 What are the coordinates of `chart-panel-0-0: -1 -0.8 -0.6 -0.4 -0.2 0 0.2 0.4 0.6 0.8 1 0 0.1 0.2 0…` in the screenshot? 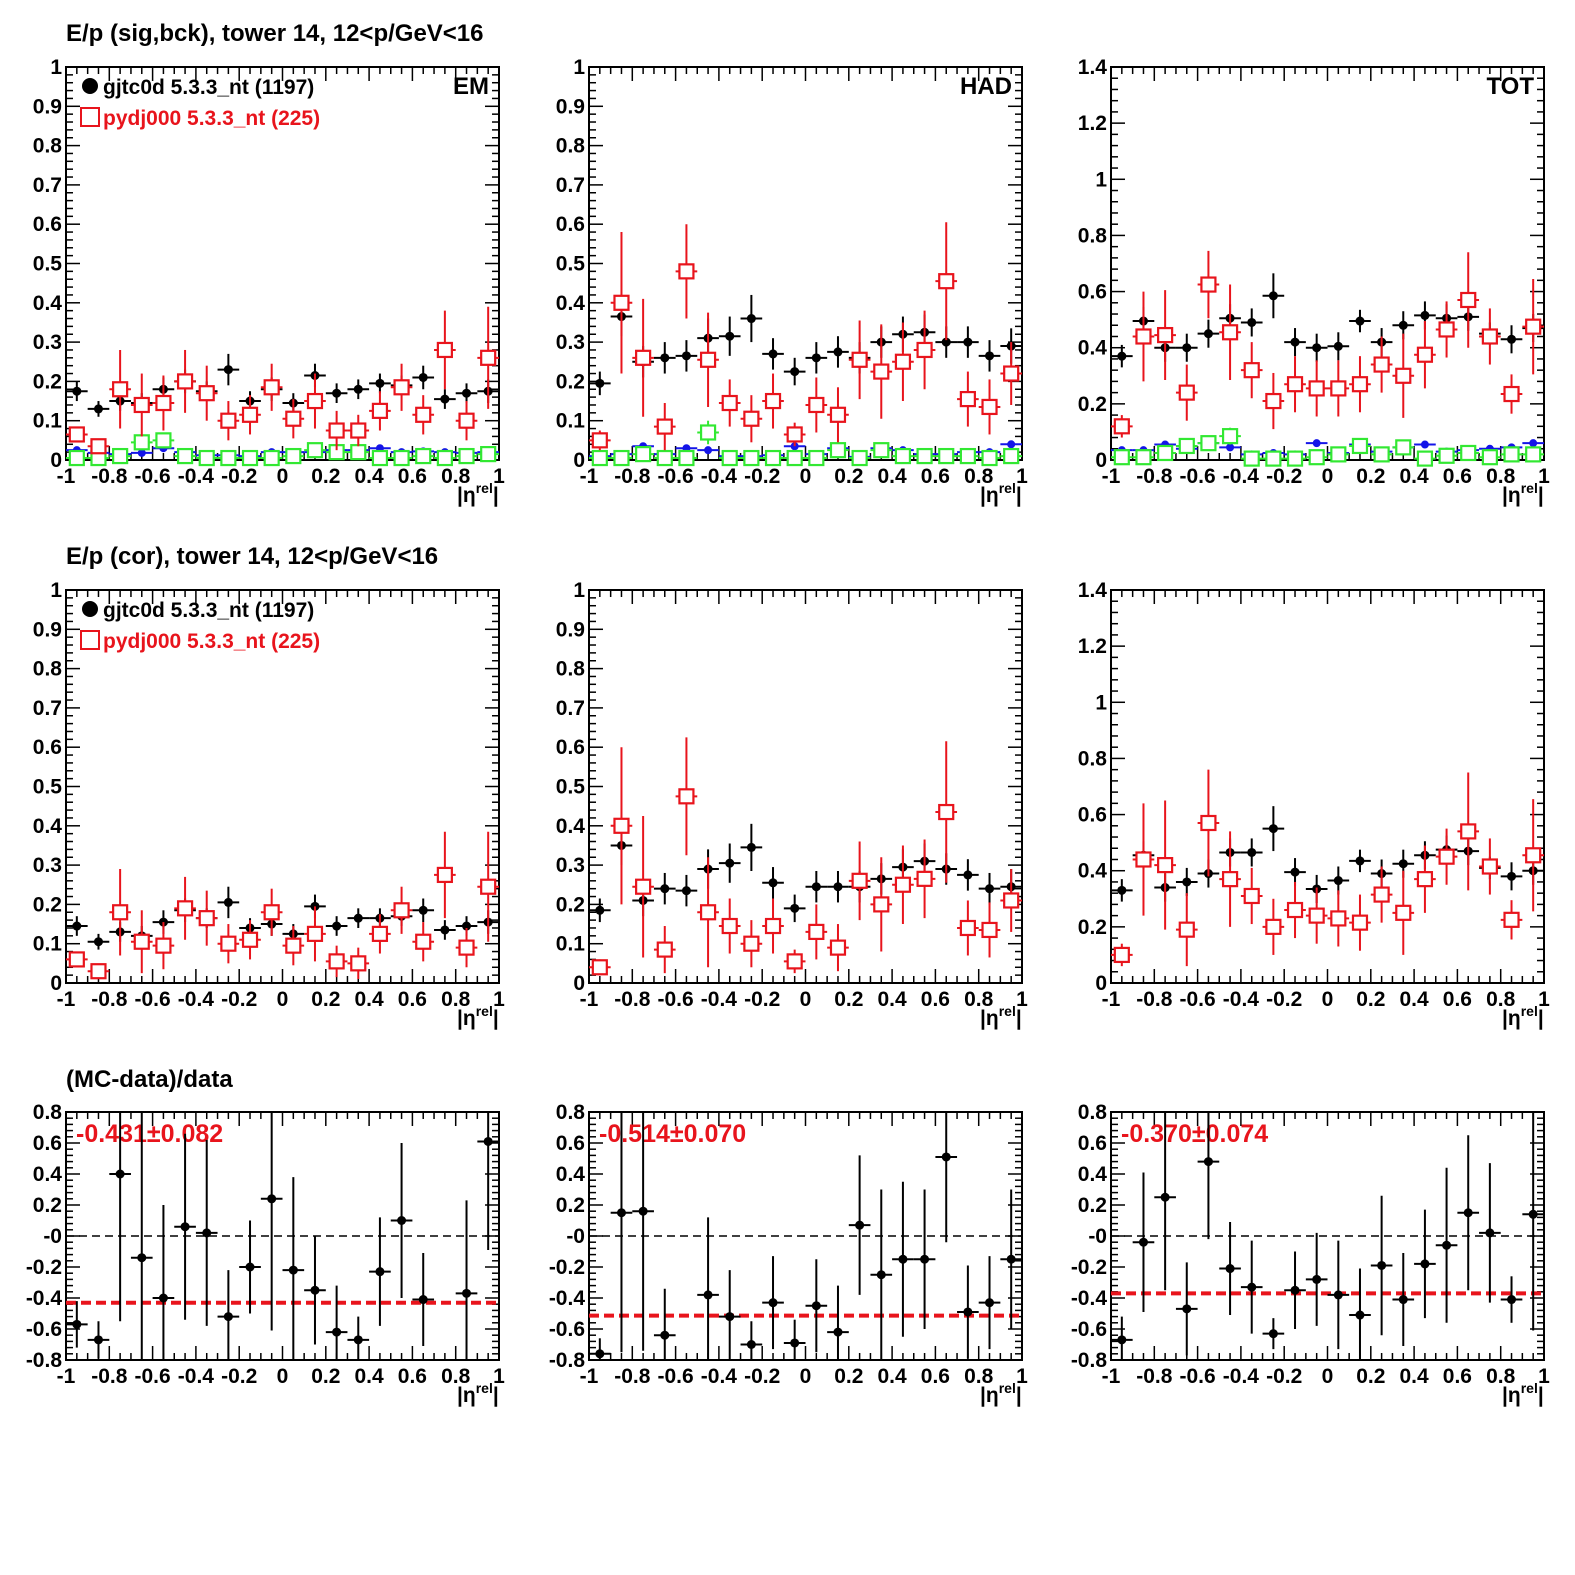 It's located at (269, 281).